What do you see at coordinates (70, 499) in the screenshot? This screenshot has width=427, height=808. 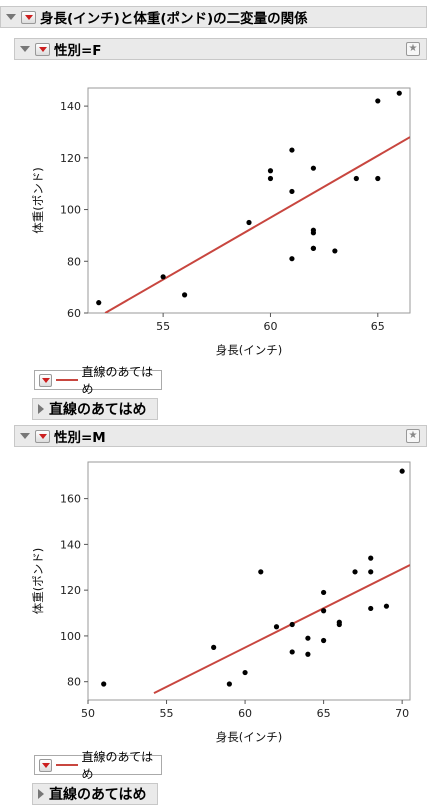 I see `y-tick-label: 160` at bounding box center [70, 499].